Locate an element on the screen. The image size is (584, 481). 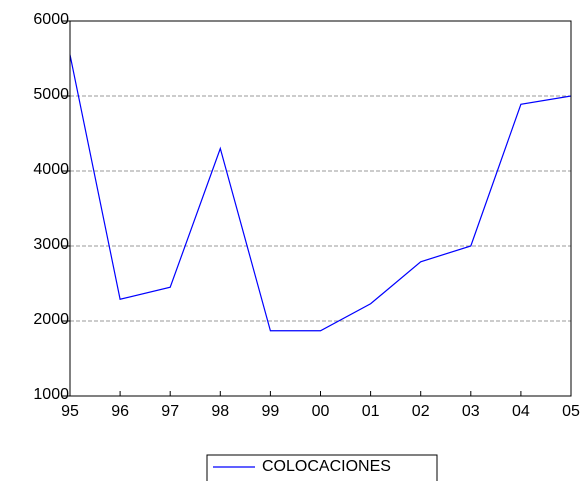
x-tick-label: 05 is located at coordinates (571, 411).